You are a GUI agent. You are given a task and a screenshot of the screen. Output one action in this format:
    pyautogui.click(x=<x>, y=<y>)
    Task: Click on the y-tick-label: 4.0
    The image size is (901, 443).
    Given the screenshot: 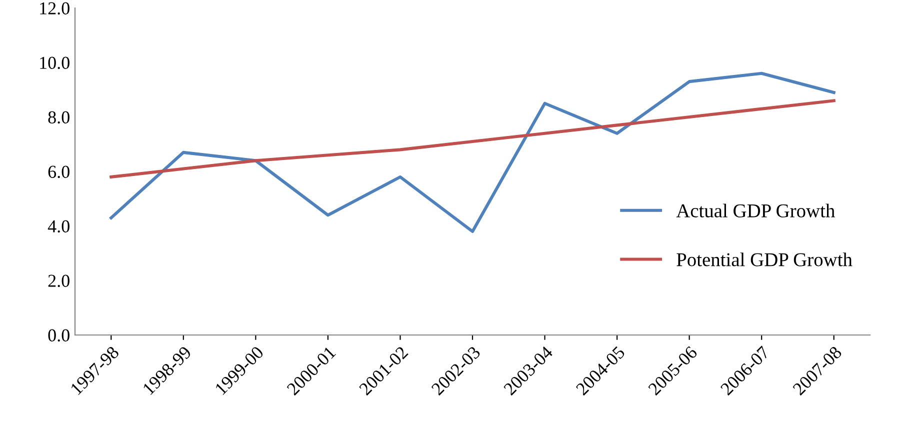 What is the action you would take?
    pyautogui.click(x=59, y=226)
    